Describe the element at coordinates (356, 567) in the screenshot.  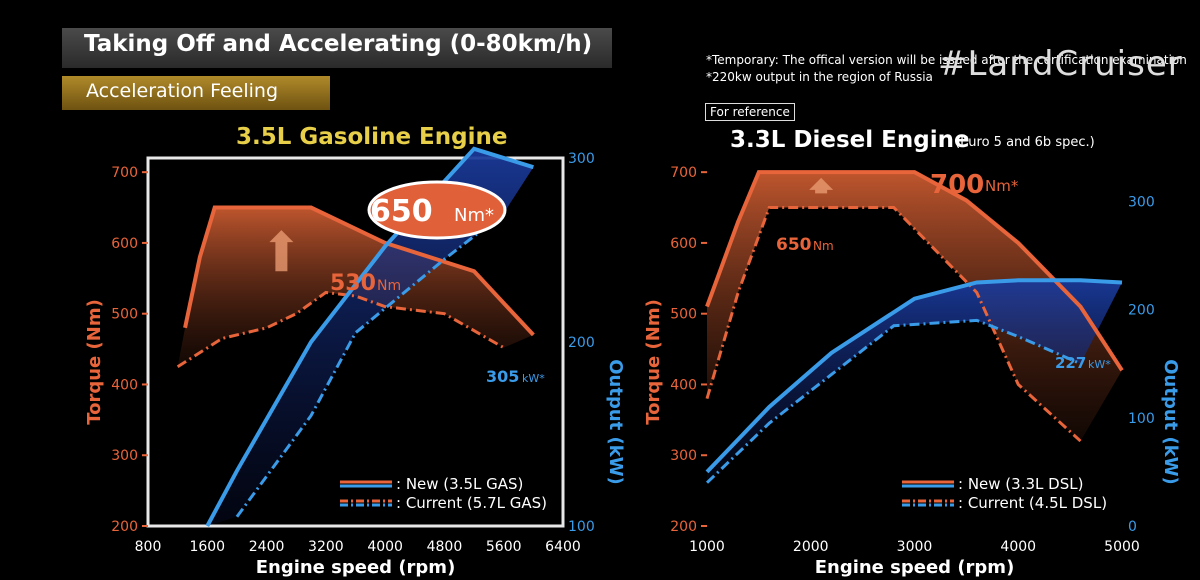
I see `gas-xaxis-label: Engine speed (rpm)` at that location.